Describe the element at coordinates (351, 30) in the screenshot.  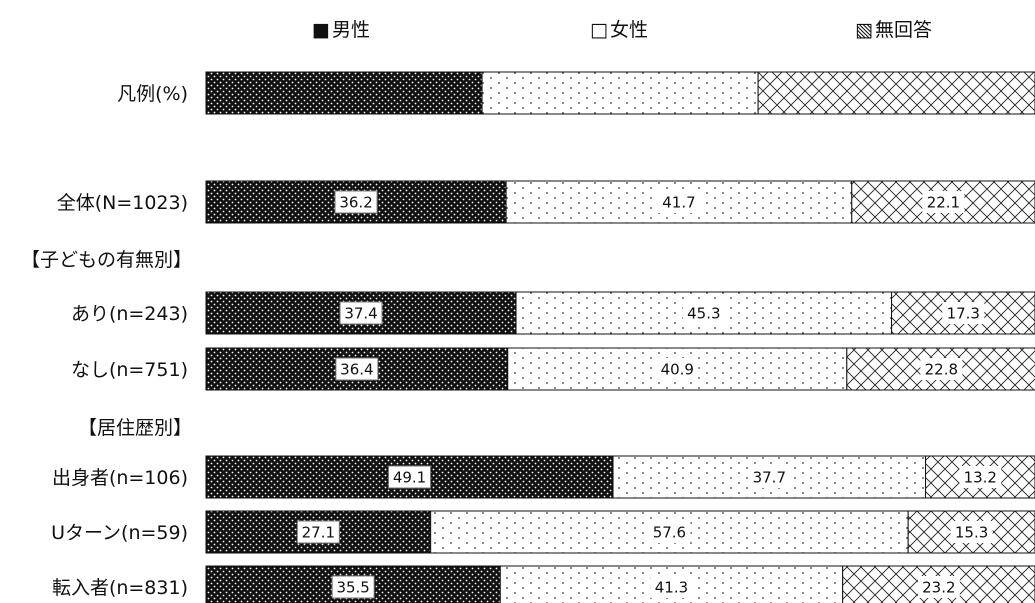
I see `legend-label-1: 男性` at that location.